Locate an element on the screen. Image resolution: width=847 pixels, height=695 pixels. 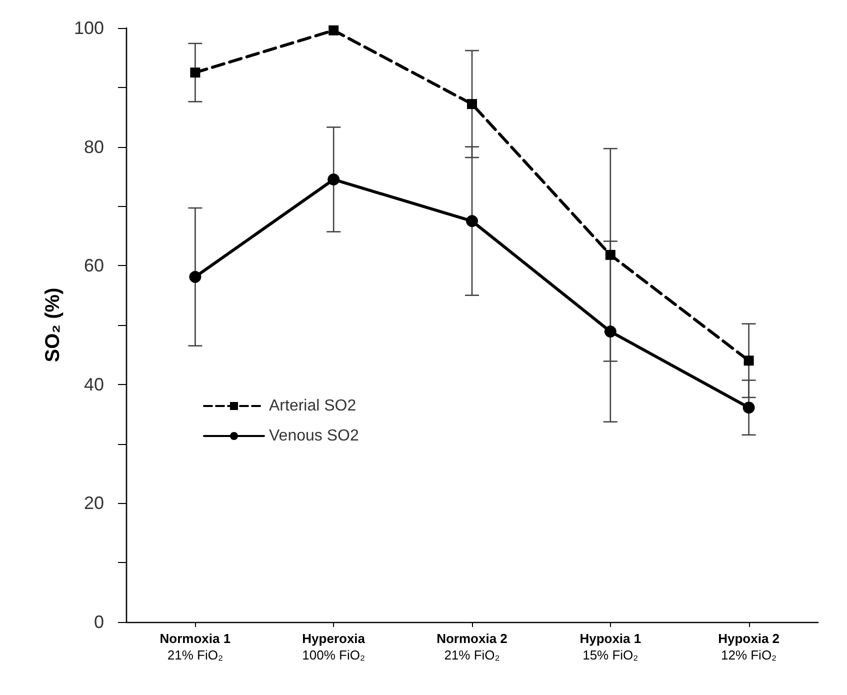
x-tick-label: Hyperoxia 100% FiO₂ is located at coordinates (334, 646).